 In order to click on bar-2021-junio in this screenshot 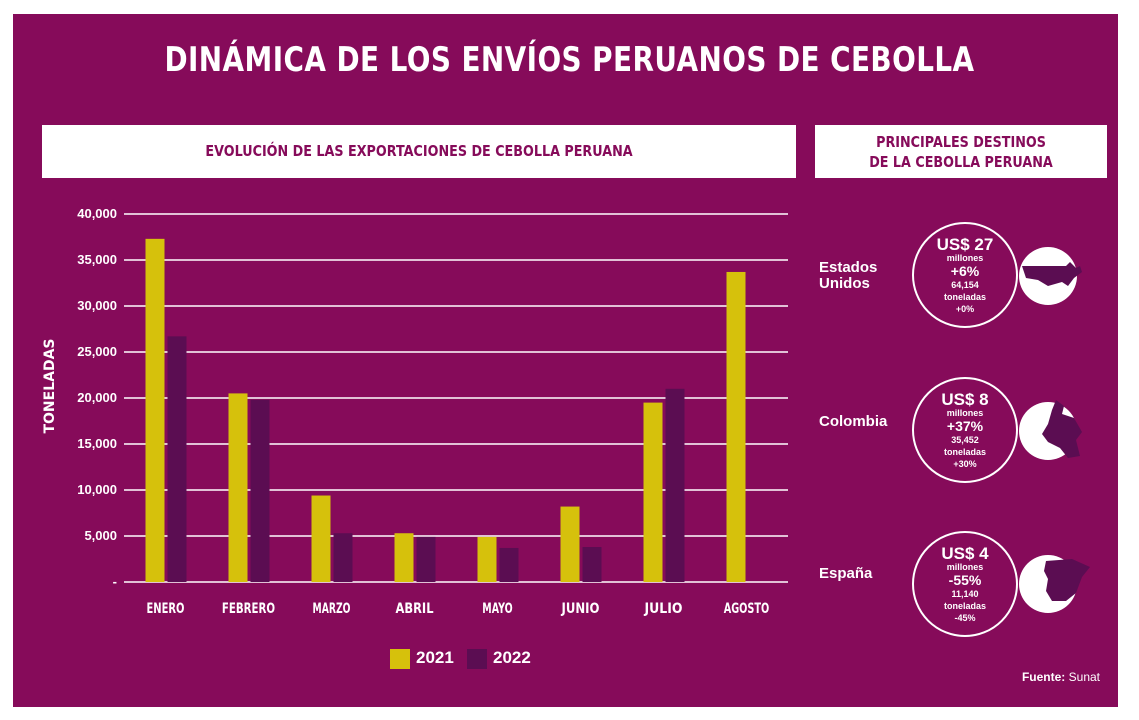, I will do `click(570, 544)`.